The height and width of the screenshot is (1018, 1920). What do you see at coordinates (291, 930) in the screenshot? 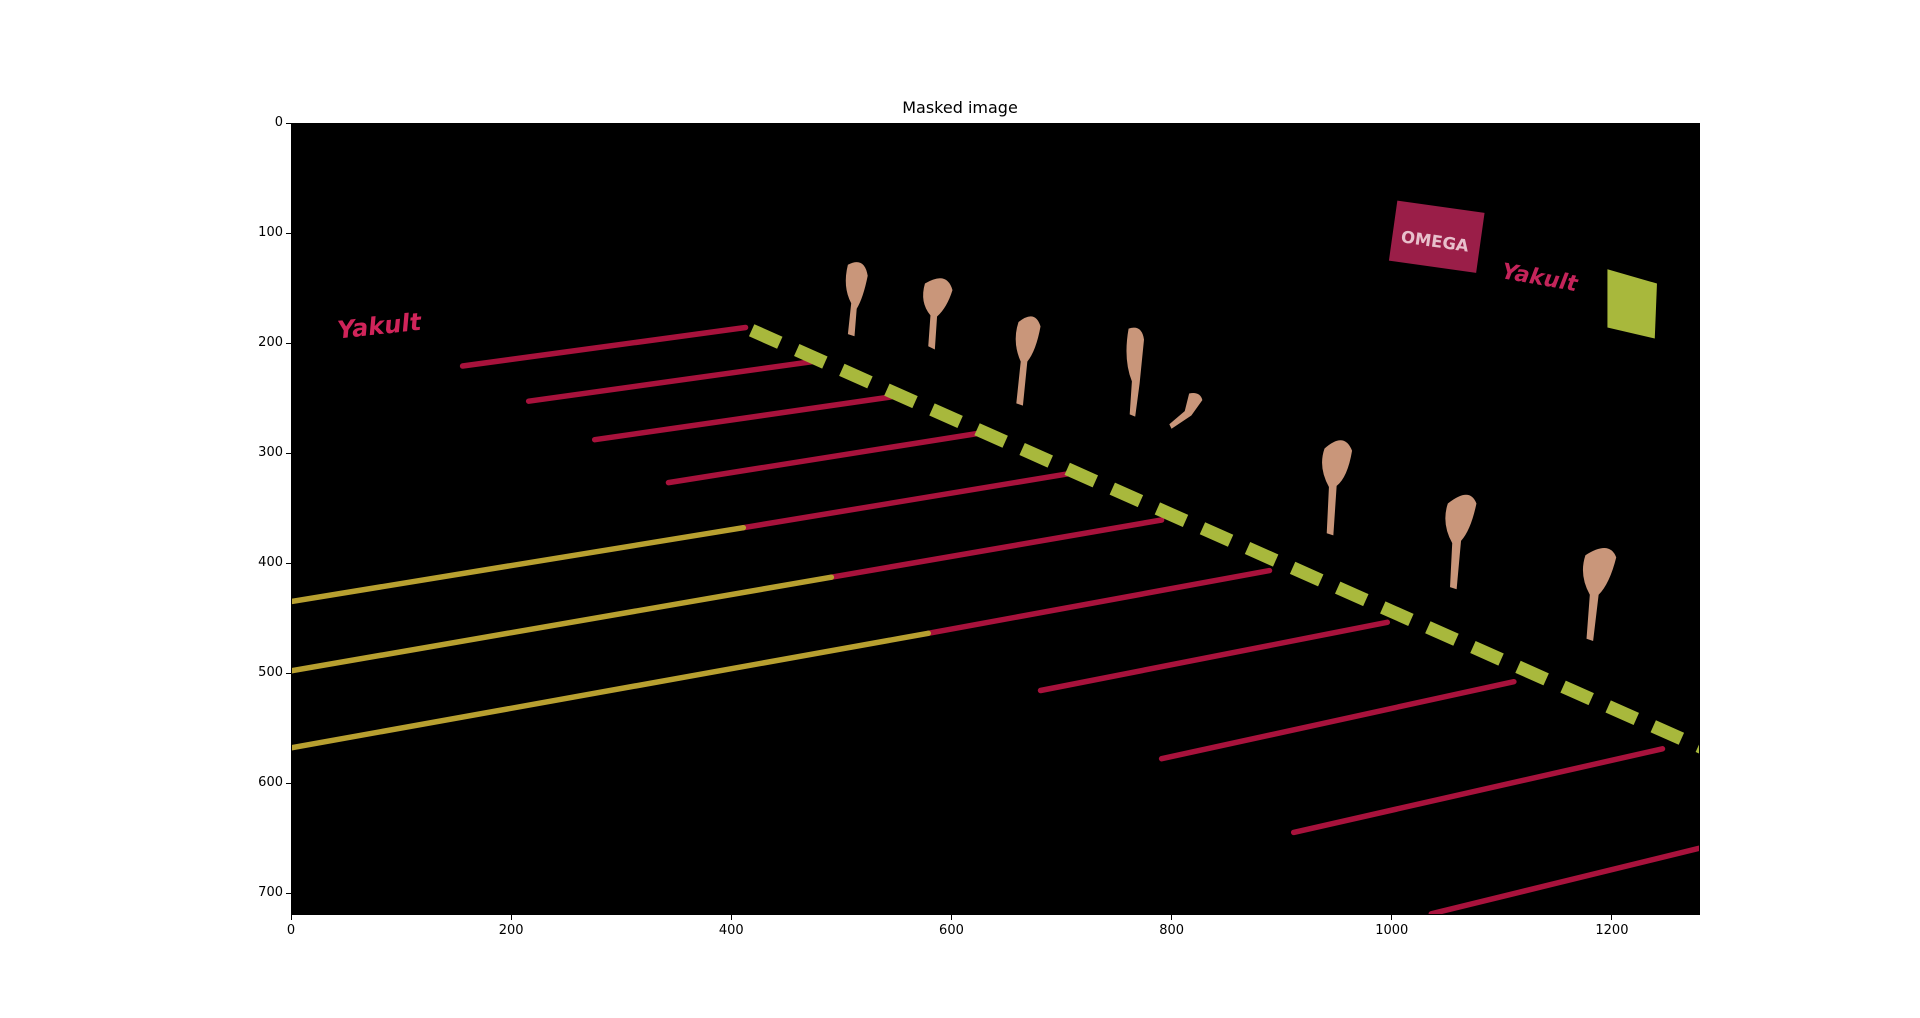
I see `x-tick-label: 0` at bounding box center [291, 930].